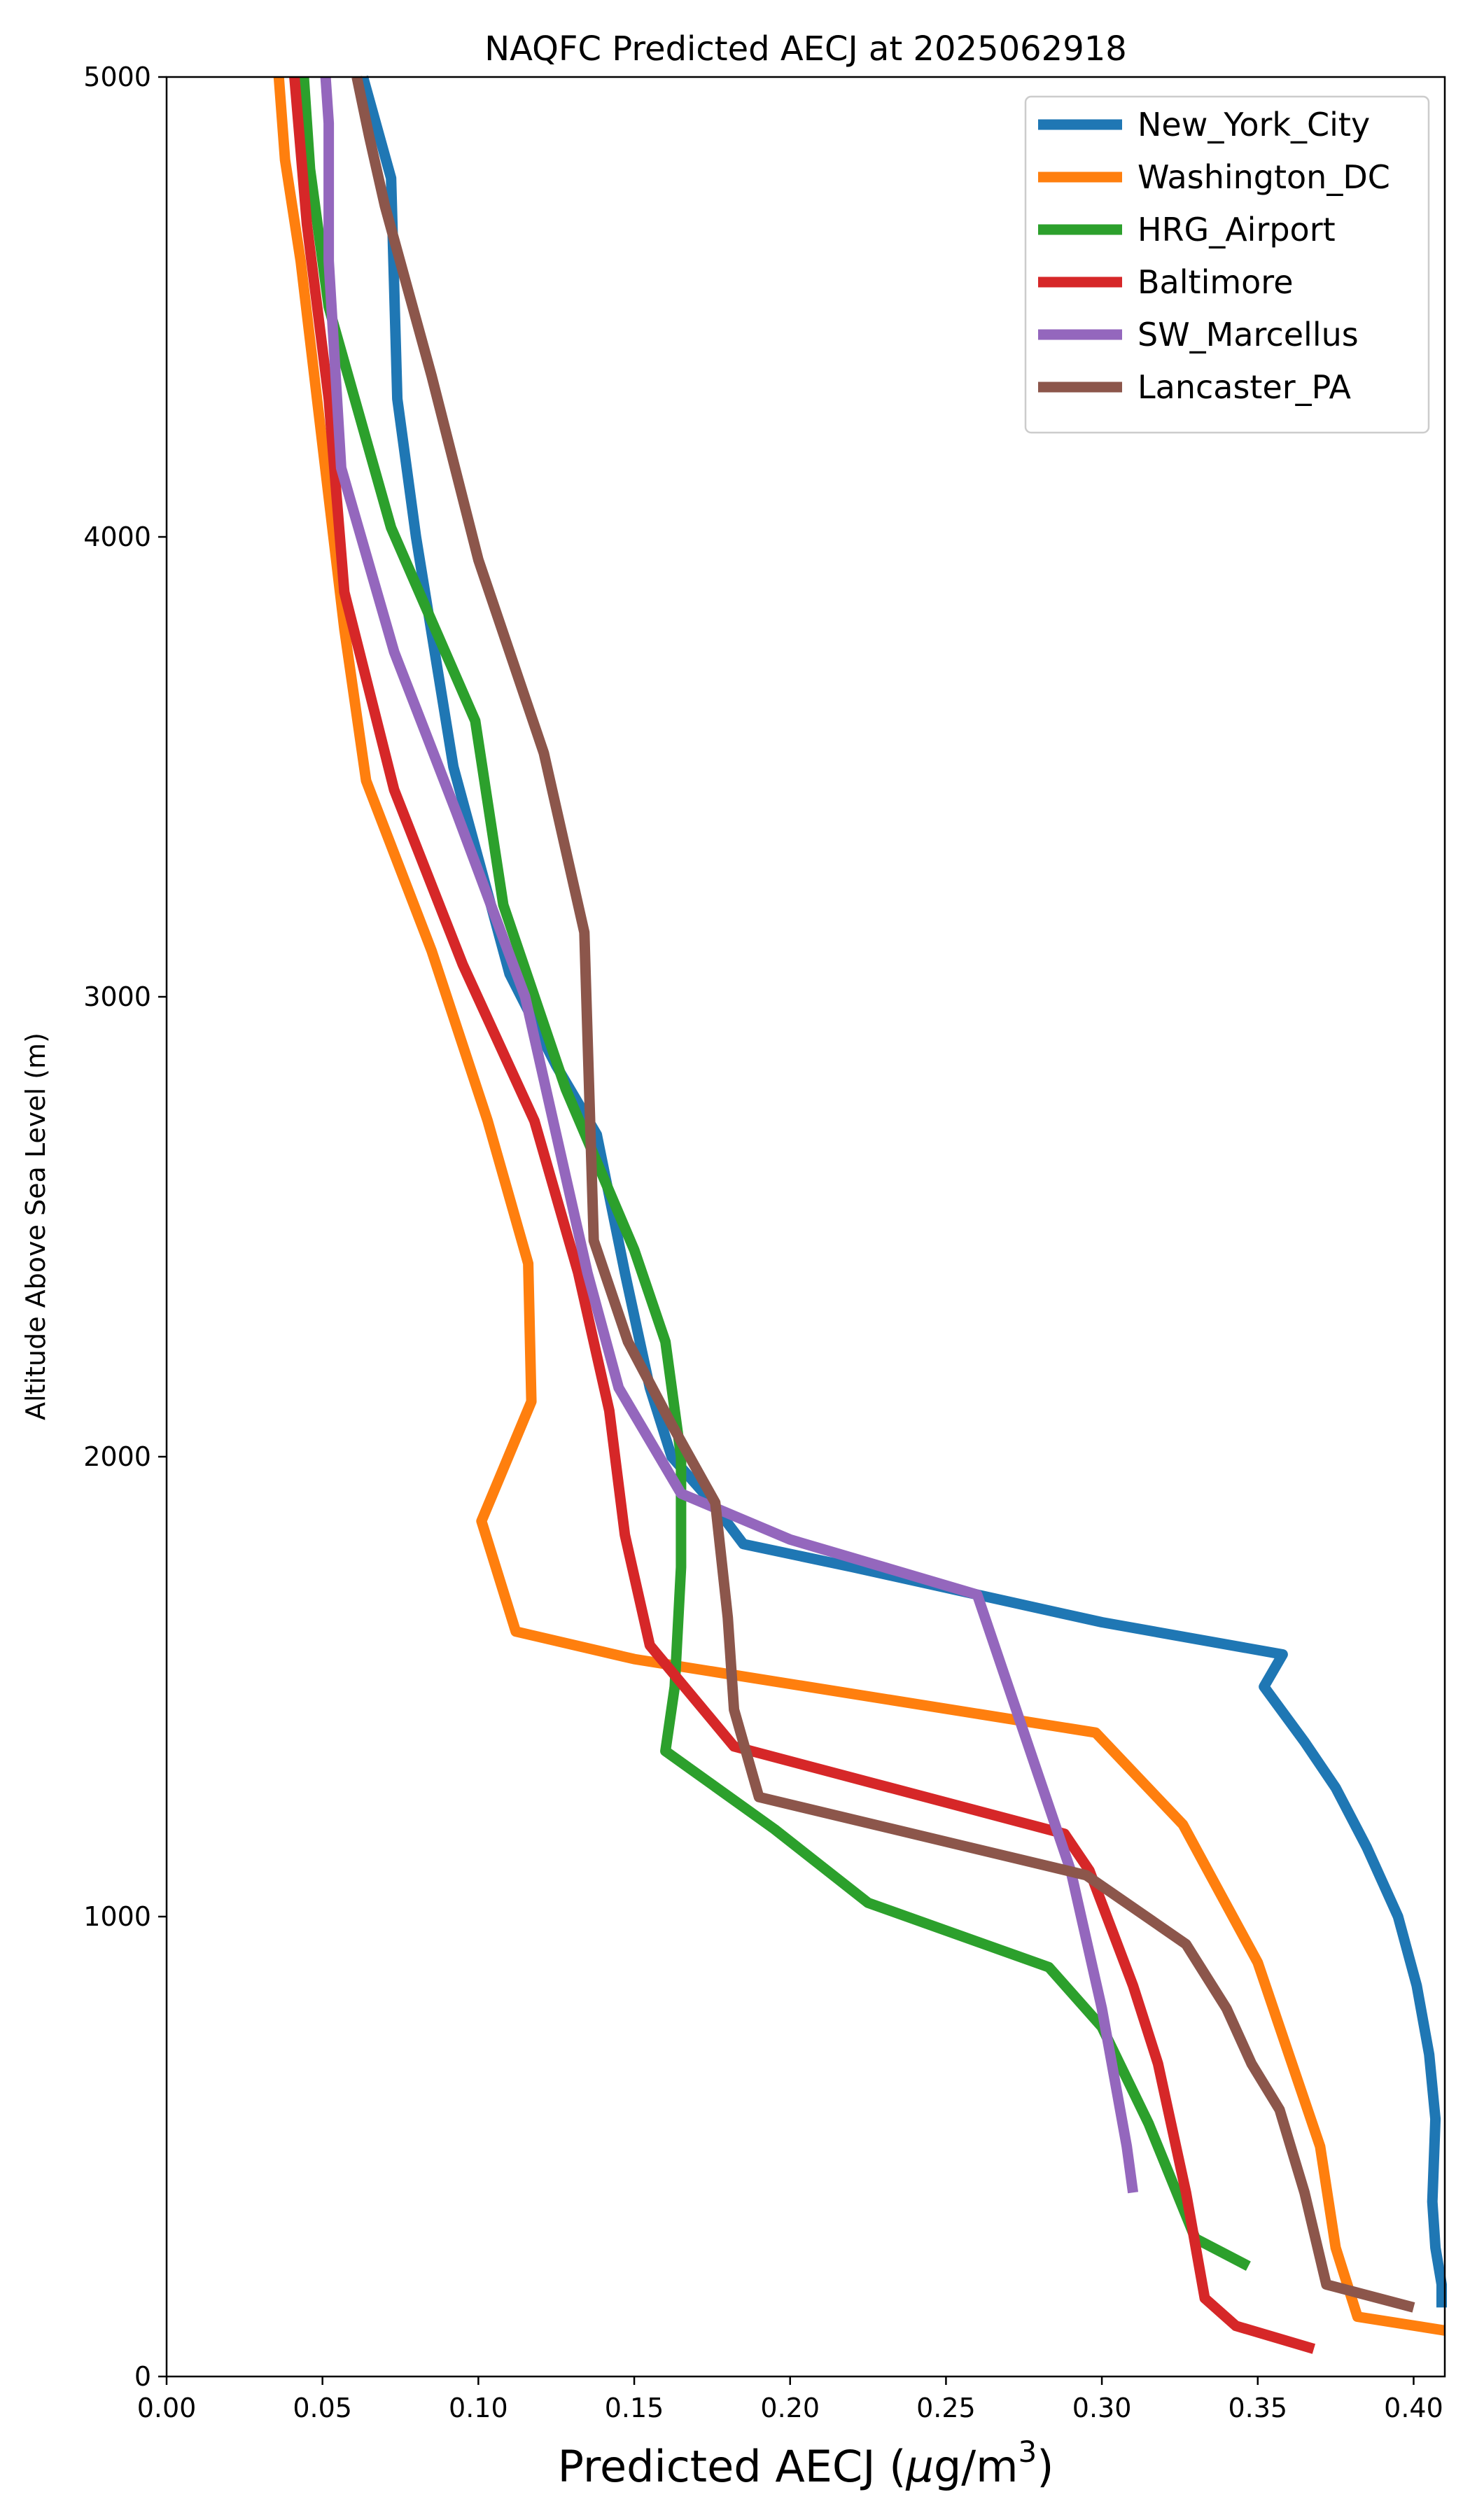 This screenshot has width=1470, height=2520. What do you see at coordinates (35, 1226) in the screenshot?
I see `y-axis-label: Altitude Above Sea Level (m)` at bounding box center [35, 1226].